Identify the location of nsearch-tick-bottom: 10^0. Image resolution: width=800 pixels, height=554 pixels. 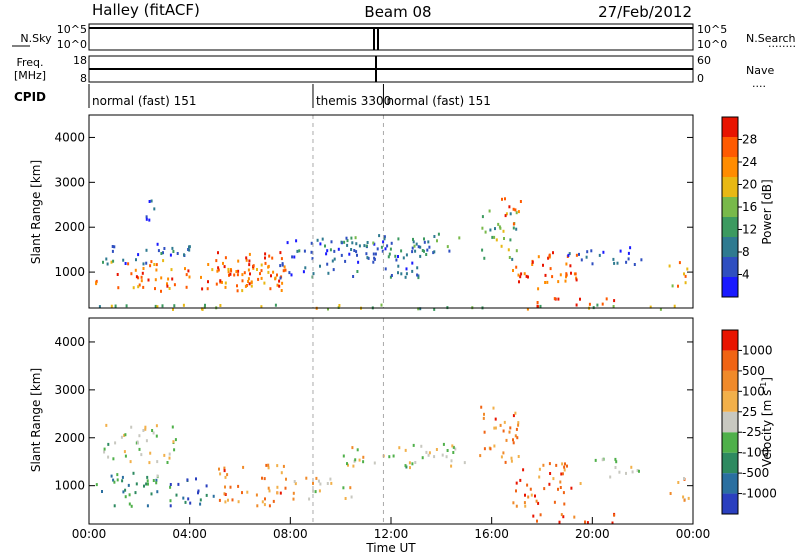
(712, 44).